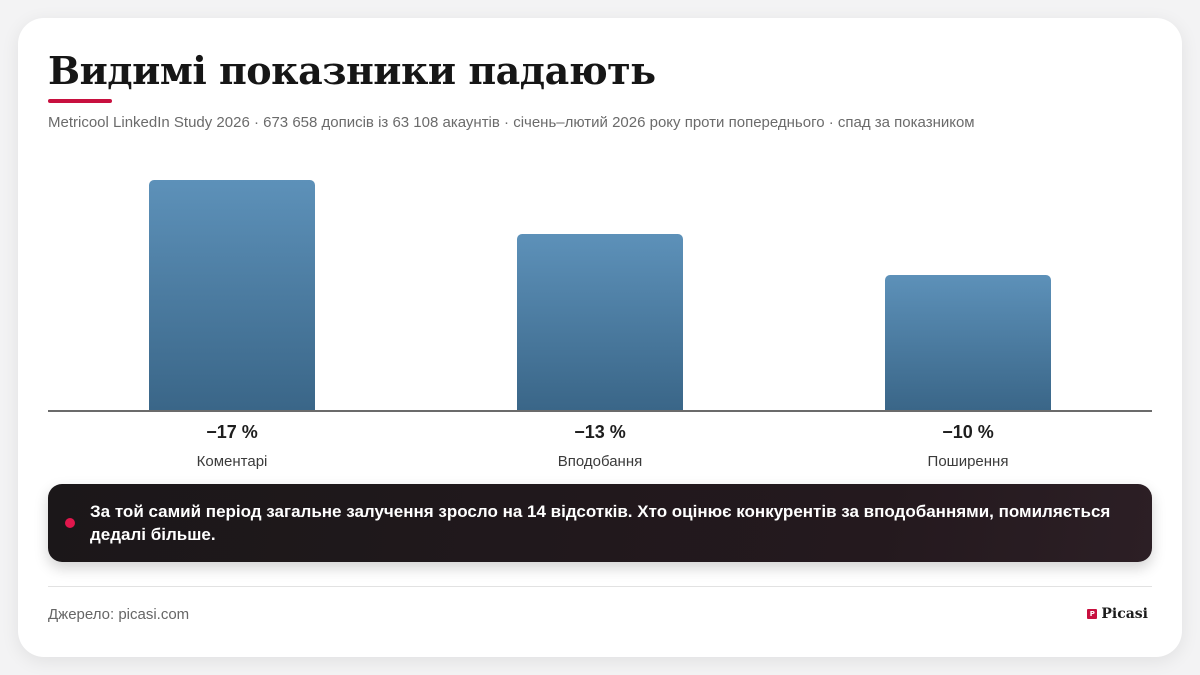 The image size is (1200, 675). I want to click on brand-name: Picasi, so click(1124, 614).